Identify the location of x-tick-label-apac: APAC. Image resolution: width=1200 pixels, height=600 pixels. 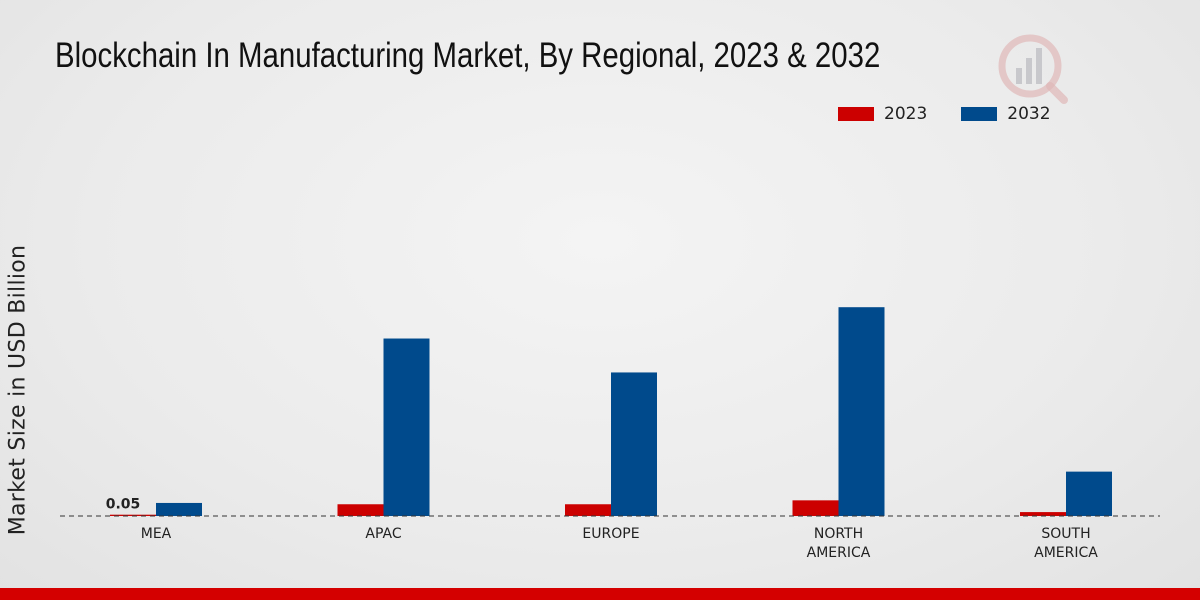
(383, 534).